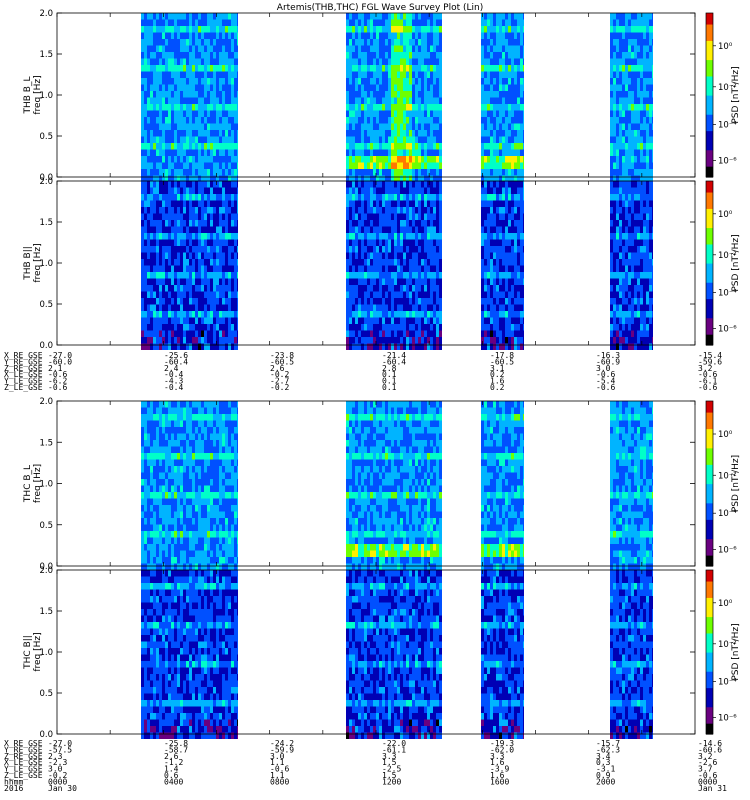 Image resolution: width=750 pixels, height=800 pixels. I want to click on colorbar-step, so click(709, 47).